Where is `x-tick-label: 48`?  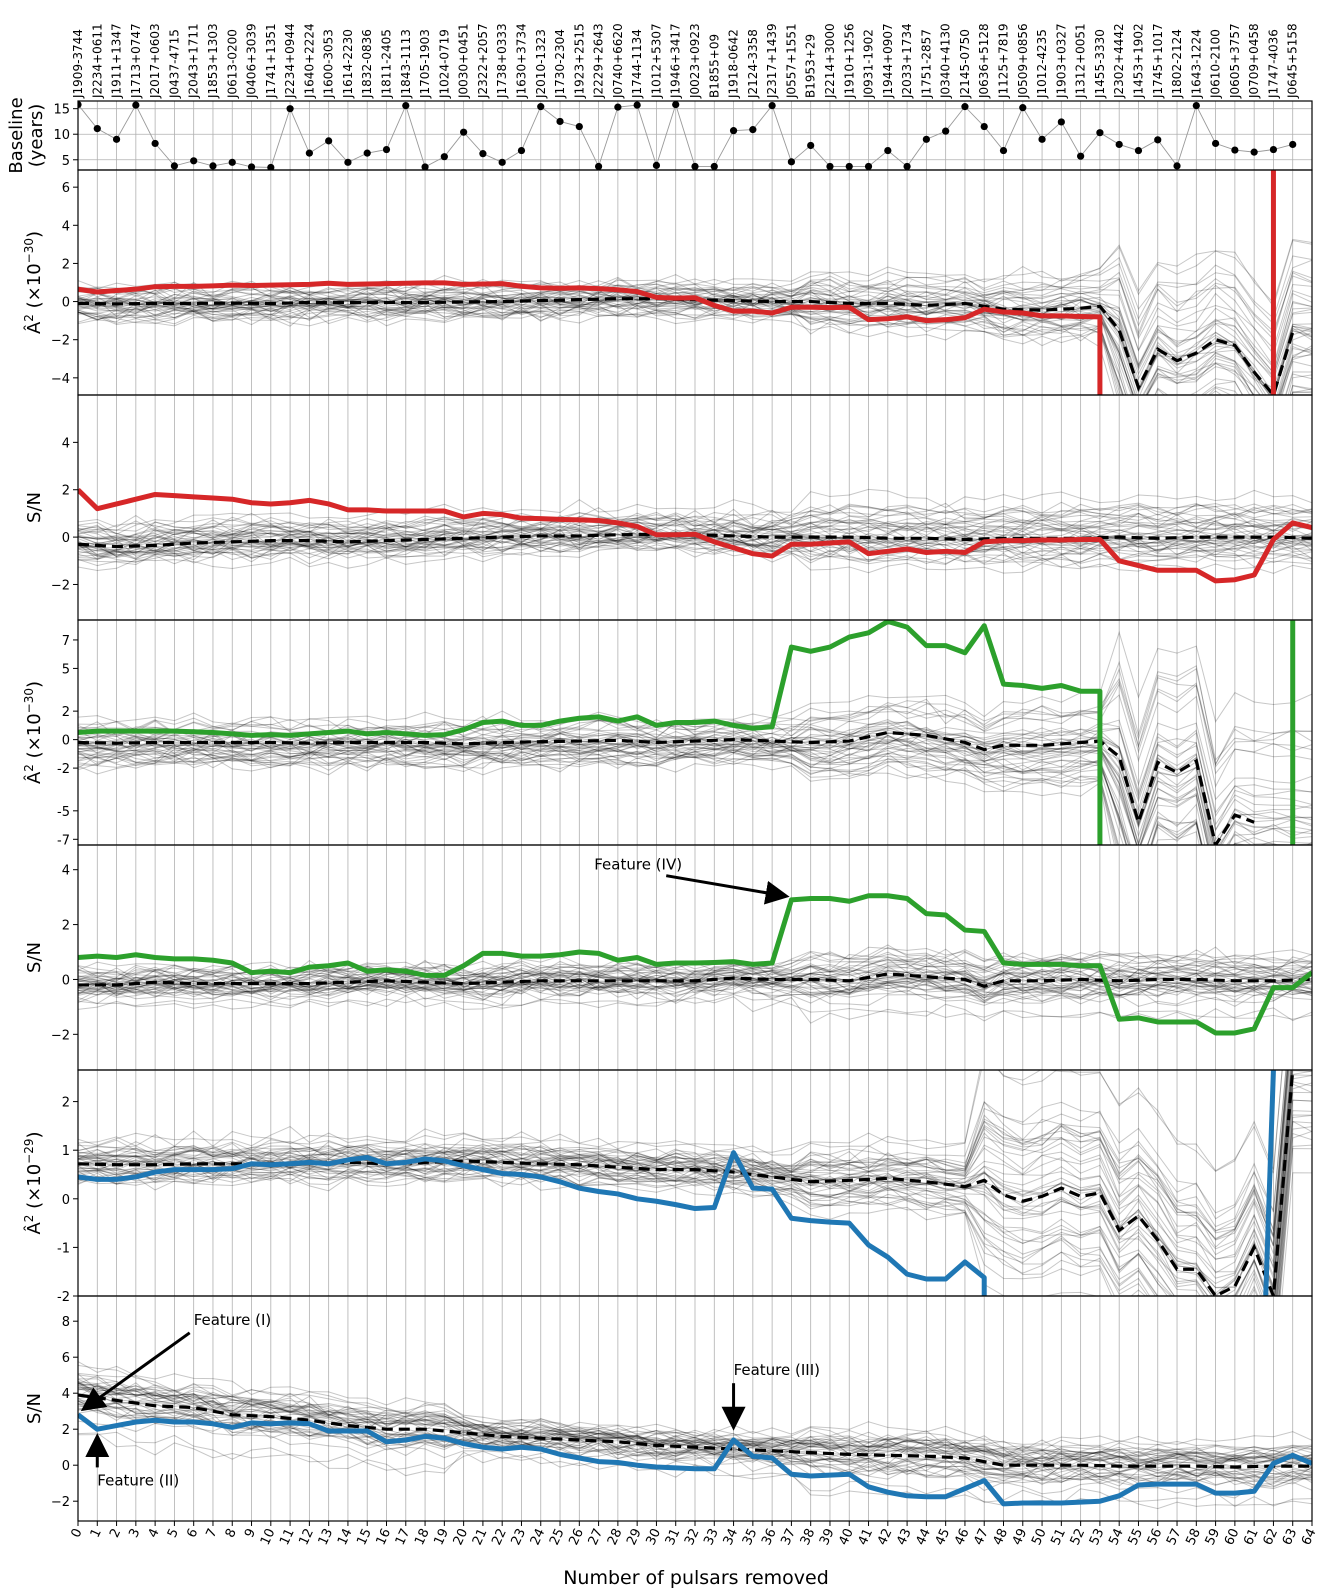 x-tick-label: 48 is located at coordinates (1001, 1536).